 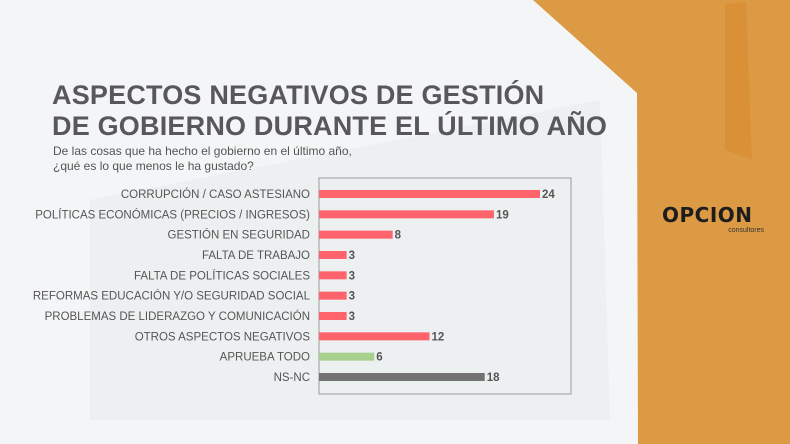 What do you see at coordinates (292, 378) in the screenshot?
I see `category-label: NS-NC` at bounding box center [292, 378].